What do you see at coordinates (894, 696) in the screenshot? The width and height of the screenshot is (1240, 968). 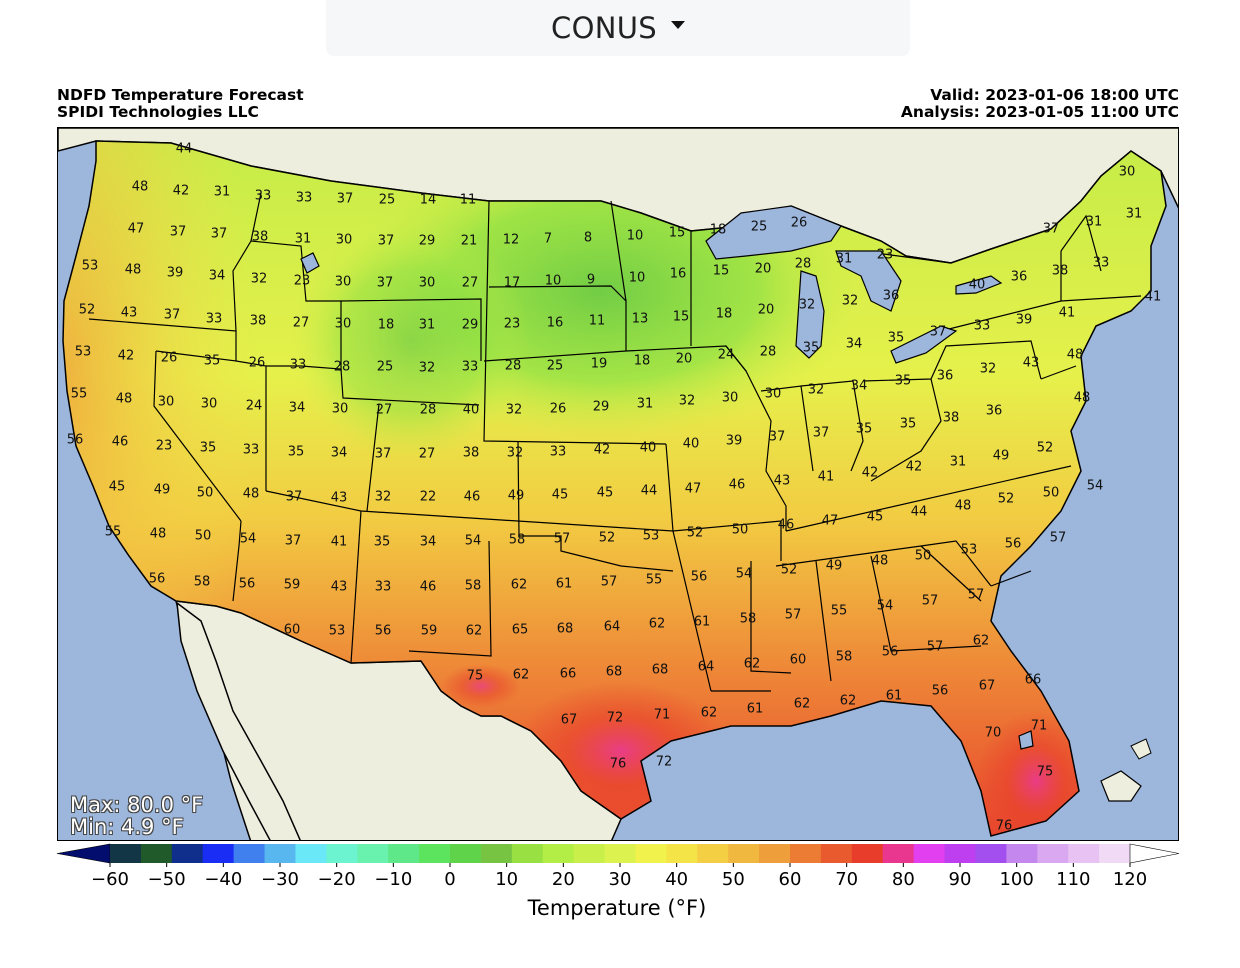 I see `temperature-label: 61` at bounding box center [894, 696].